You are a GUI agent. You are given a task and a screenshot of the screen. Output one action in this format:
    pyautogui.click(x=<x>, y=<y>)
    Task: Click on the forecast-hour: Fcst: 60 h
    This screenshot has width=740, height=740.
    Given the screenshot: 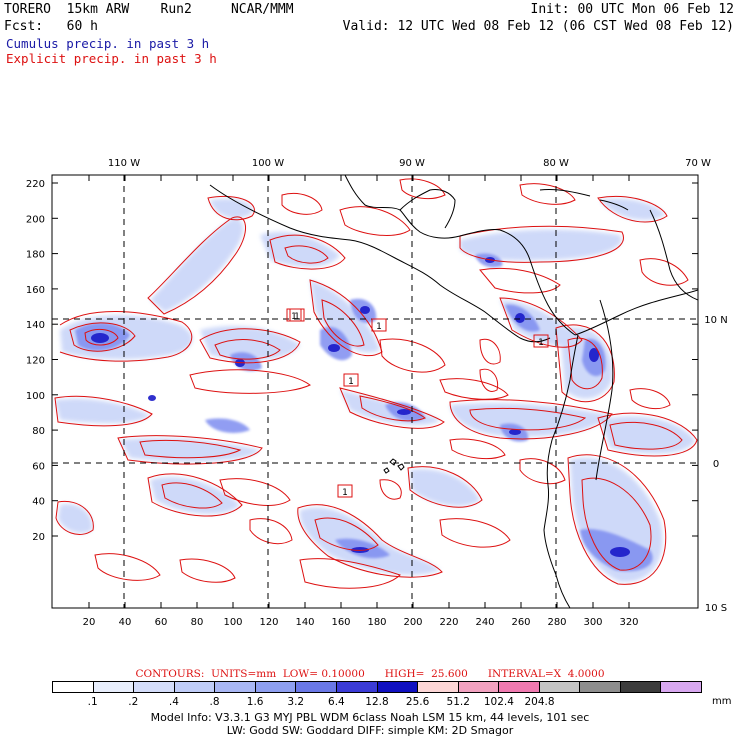 What is the action you would take?
    pyautogui.click(x=51, y=26)
    